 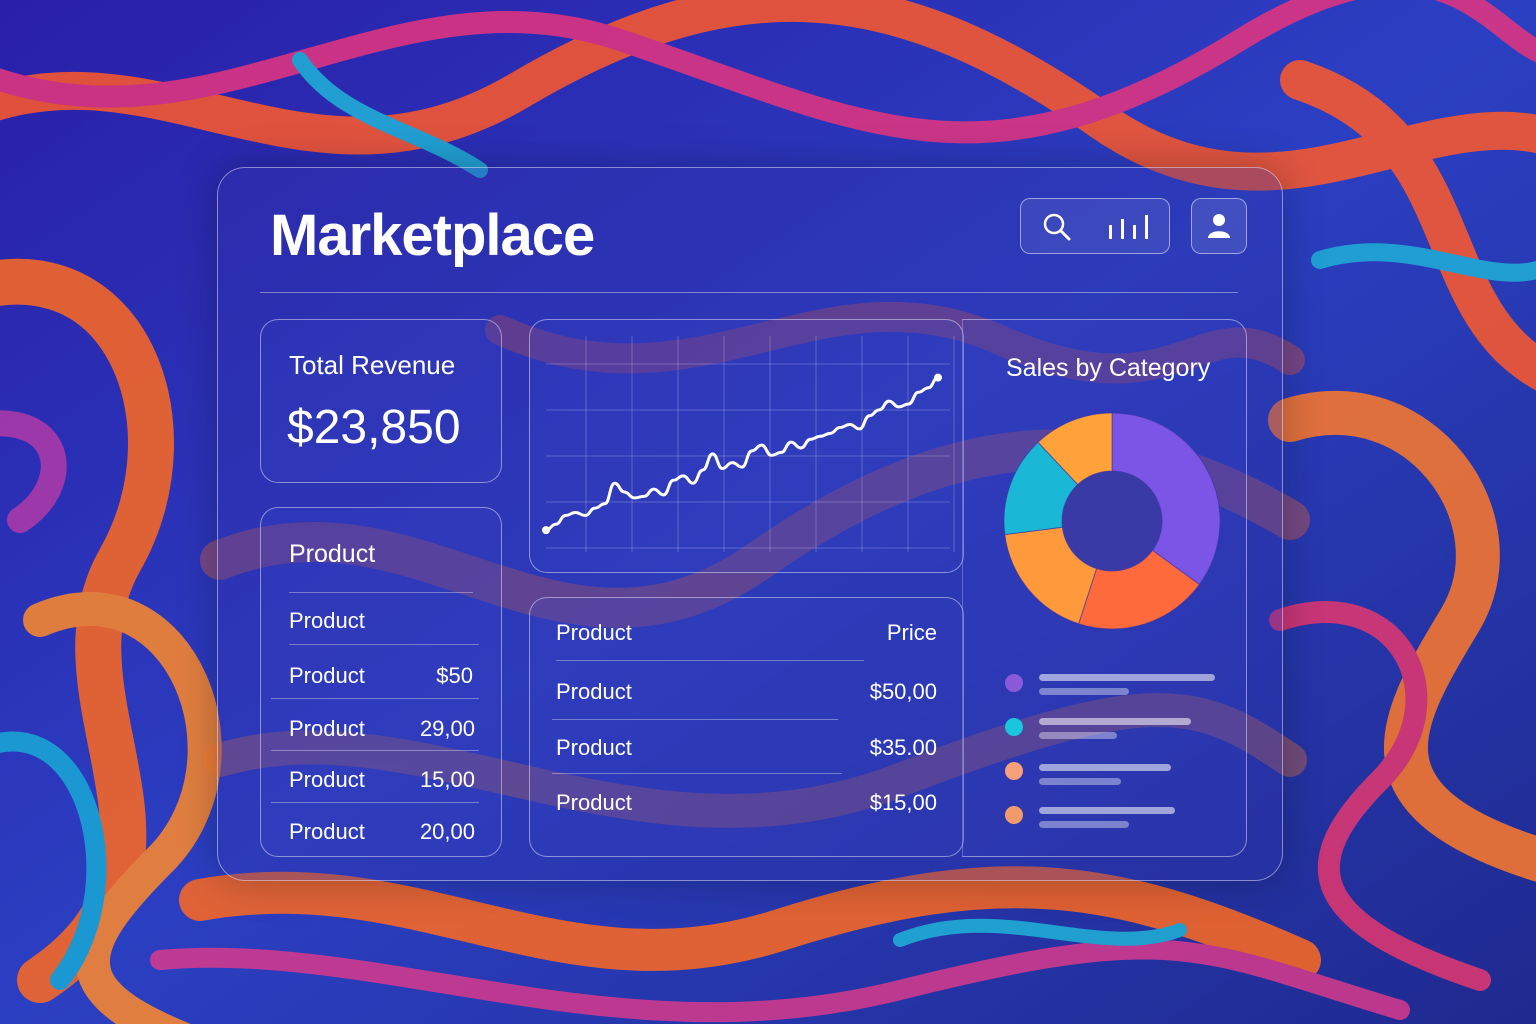 I want to click on price-table-row-price: $35.00, so click(x=903, y=747).